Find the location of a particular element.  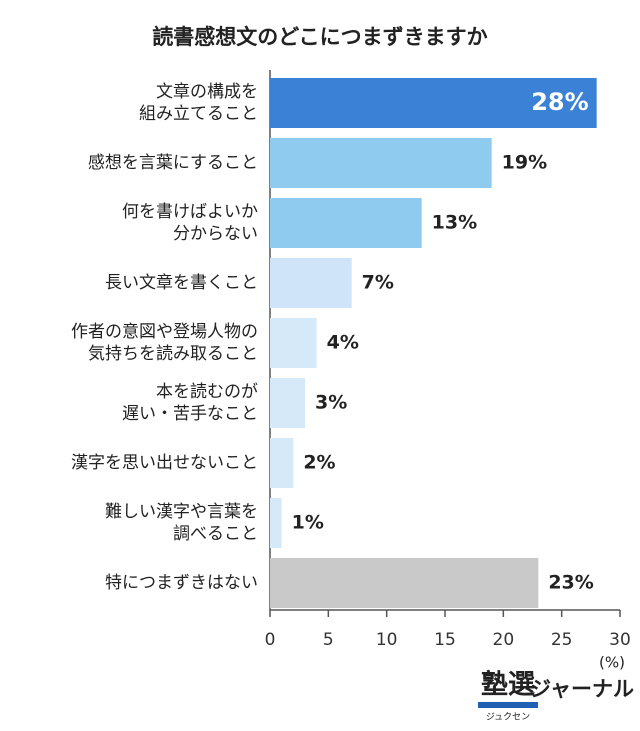

chart-title: 読書感想文のどこにつまずきますか is located at coordinates (319, 37).